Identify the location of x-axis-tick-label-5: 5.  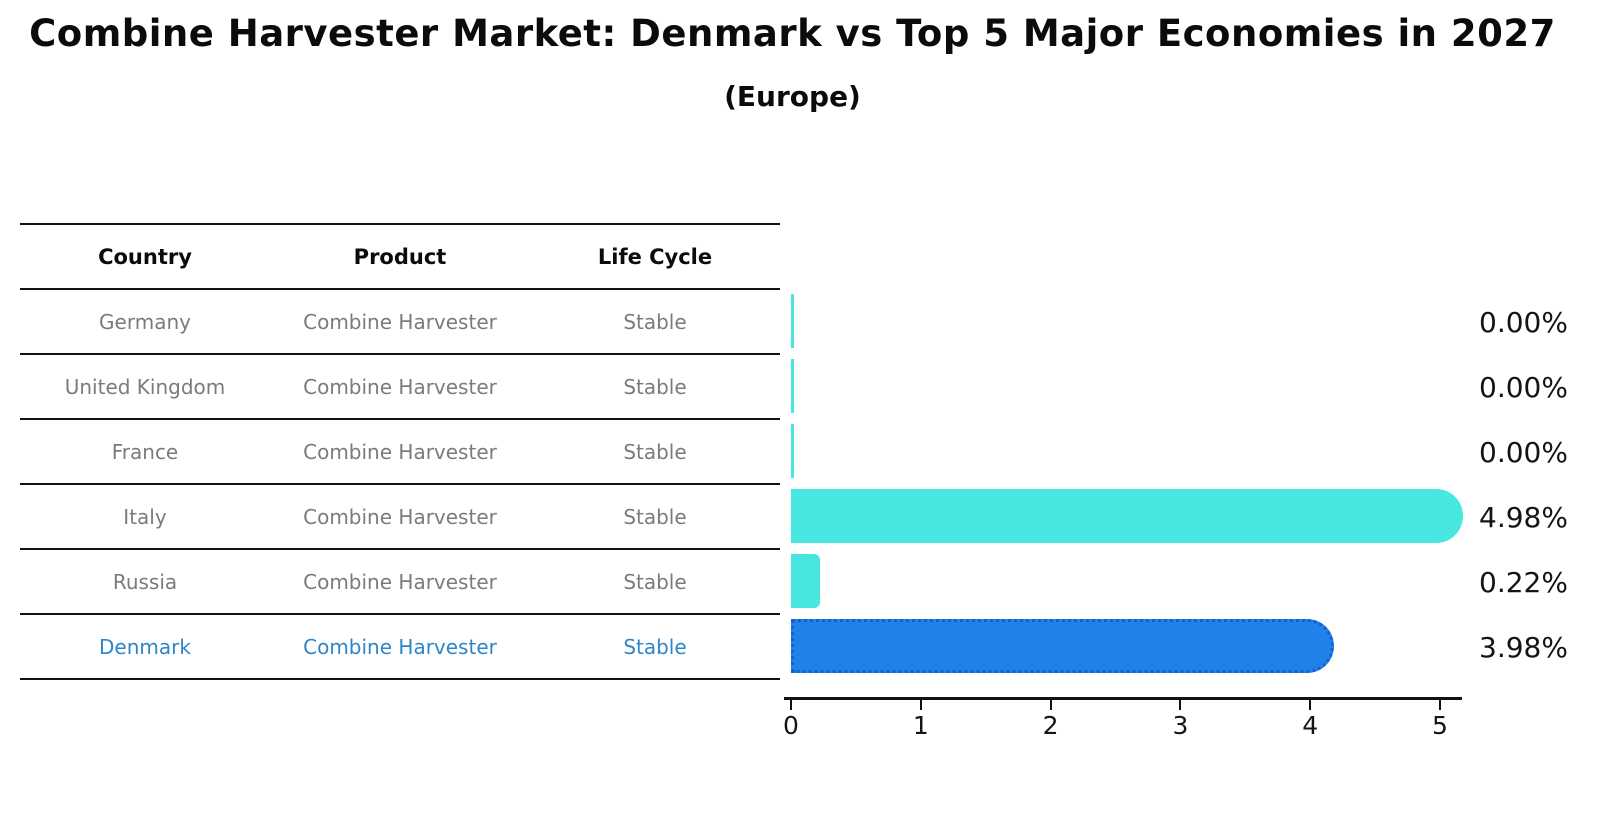
(1440, 725).